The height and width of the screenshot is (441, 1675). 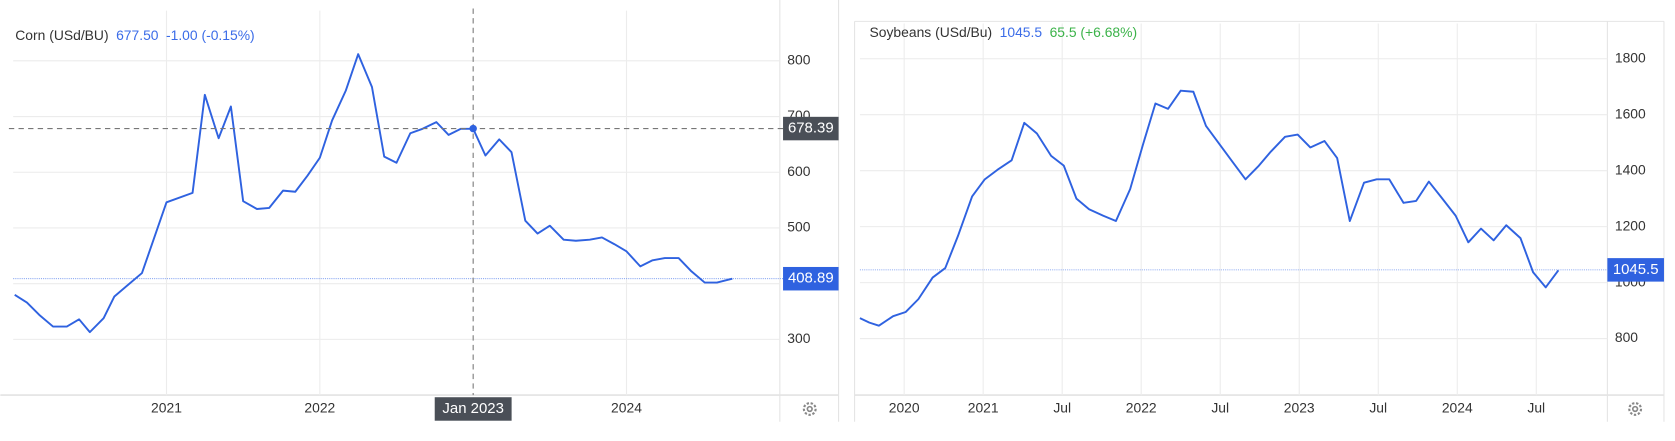 I want to click on header-change: 65.5 (+6.68%), so click(x=1094, y=32).